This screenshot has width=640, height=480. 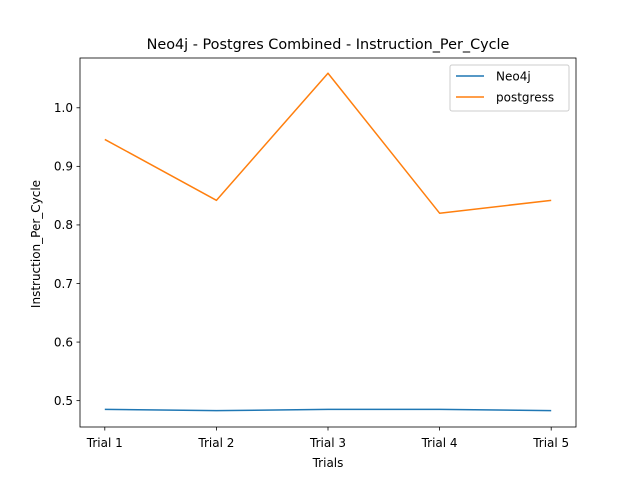 What do you see at coordinates (63, 167) in the screenshot?
I see `y-tick-label-4: 0.9` at bounding box center [63, 167].